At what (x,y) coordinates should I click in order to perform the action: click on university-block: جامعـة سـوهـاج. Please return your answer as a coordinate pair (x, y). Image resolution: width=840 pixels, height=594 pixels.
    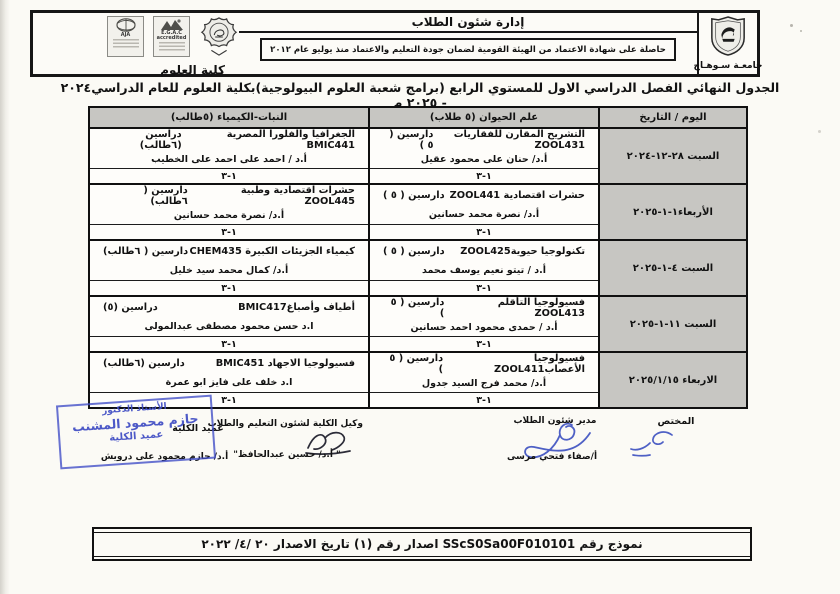
    Looking at the image, I should click on (728, 43).